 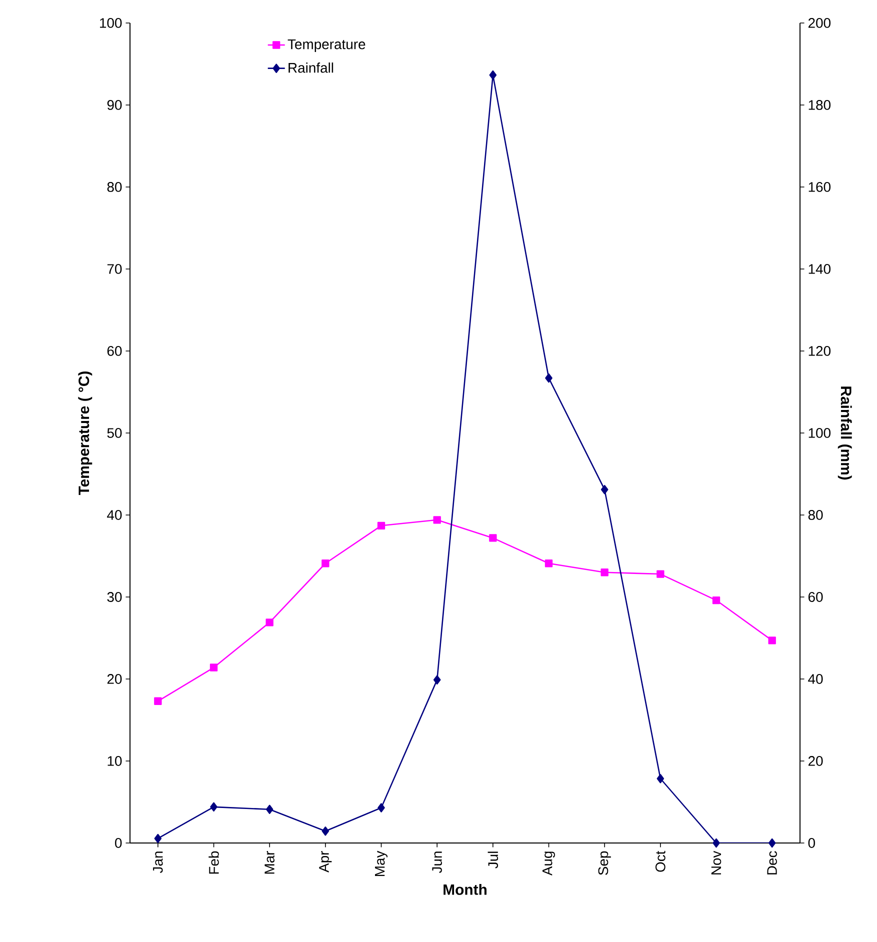 What do you see at coordinates (311, 67) in the screenshot?
I see `legend-label: Rainfall` at bounding box center [311, 67].